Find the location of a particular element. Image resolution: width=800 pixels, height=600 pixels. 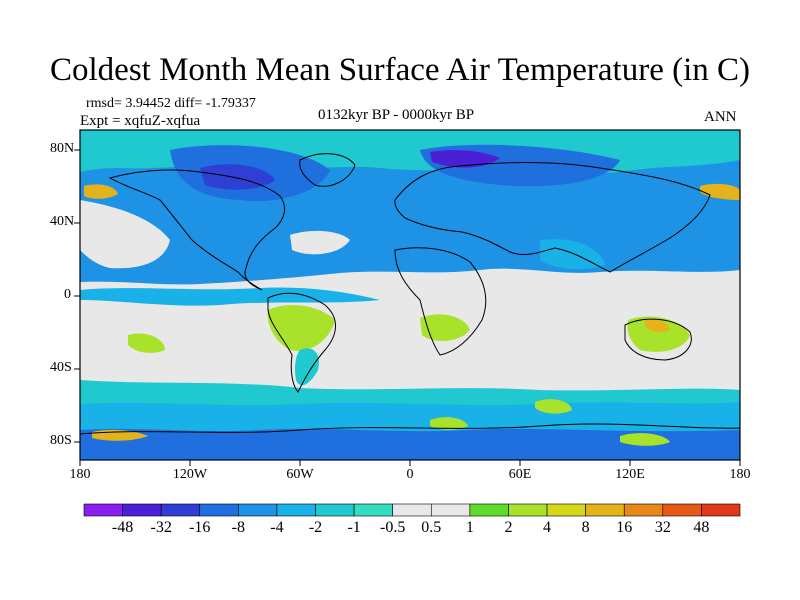

colorbar-label: -48 is located at coordinates (122, 527).